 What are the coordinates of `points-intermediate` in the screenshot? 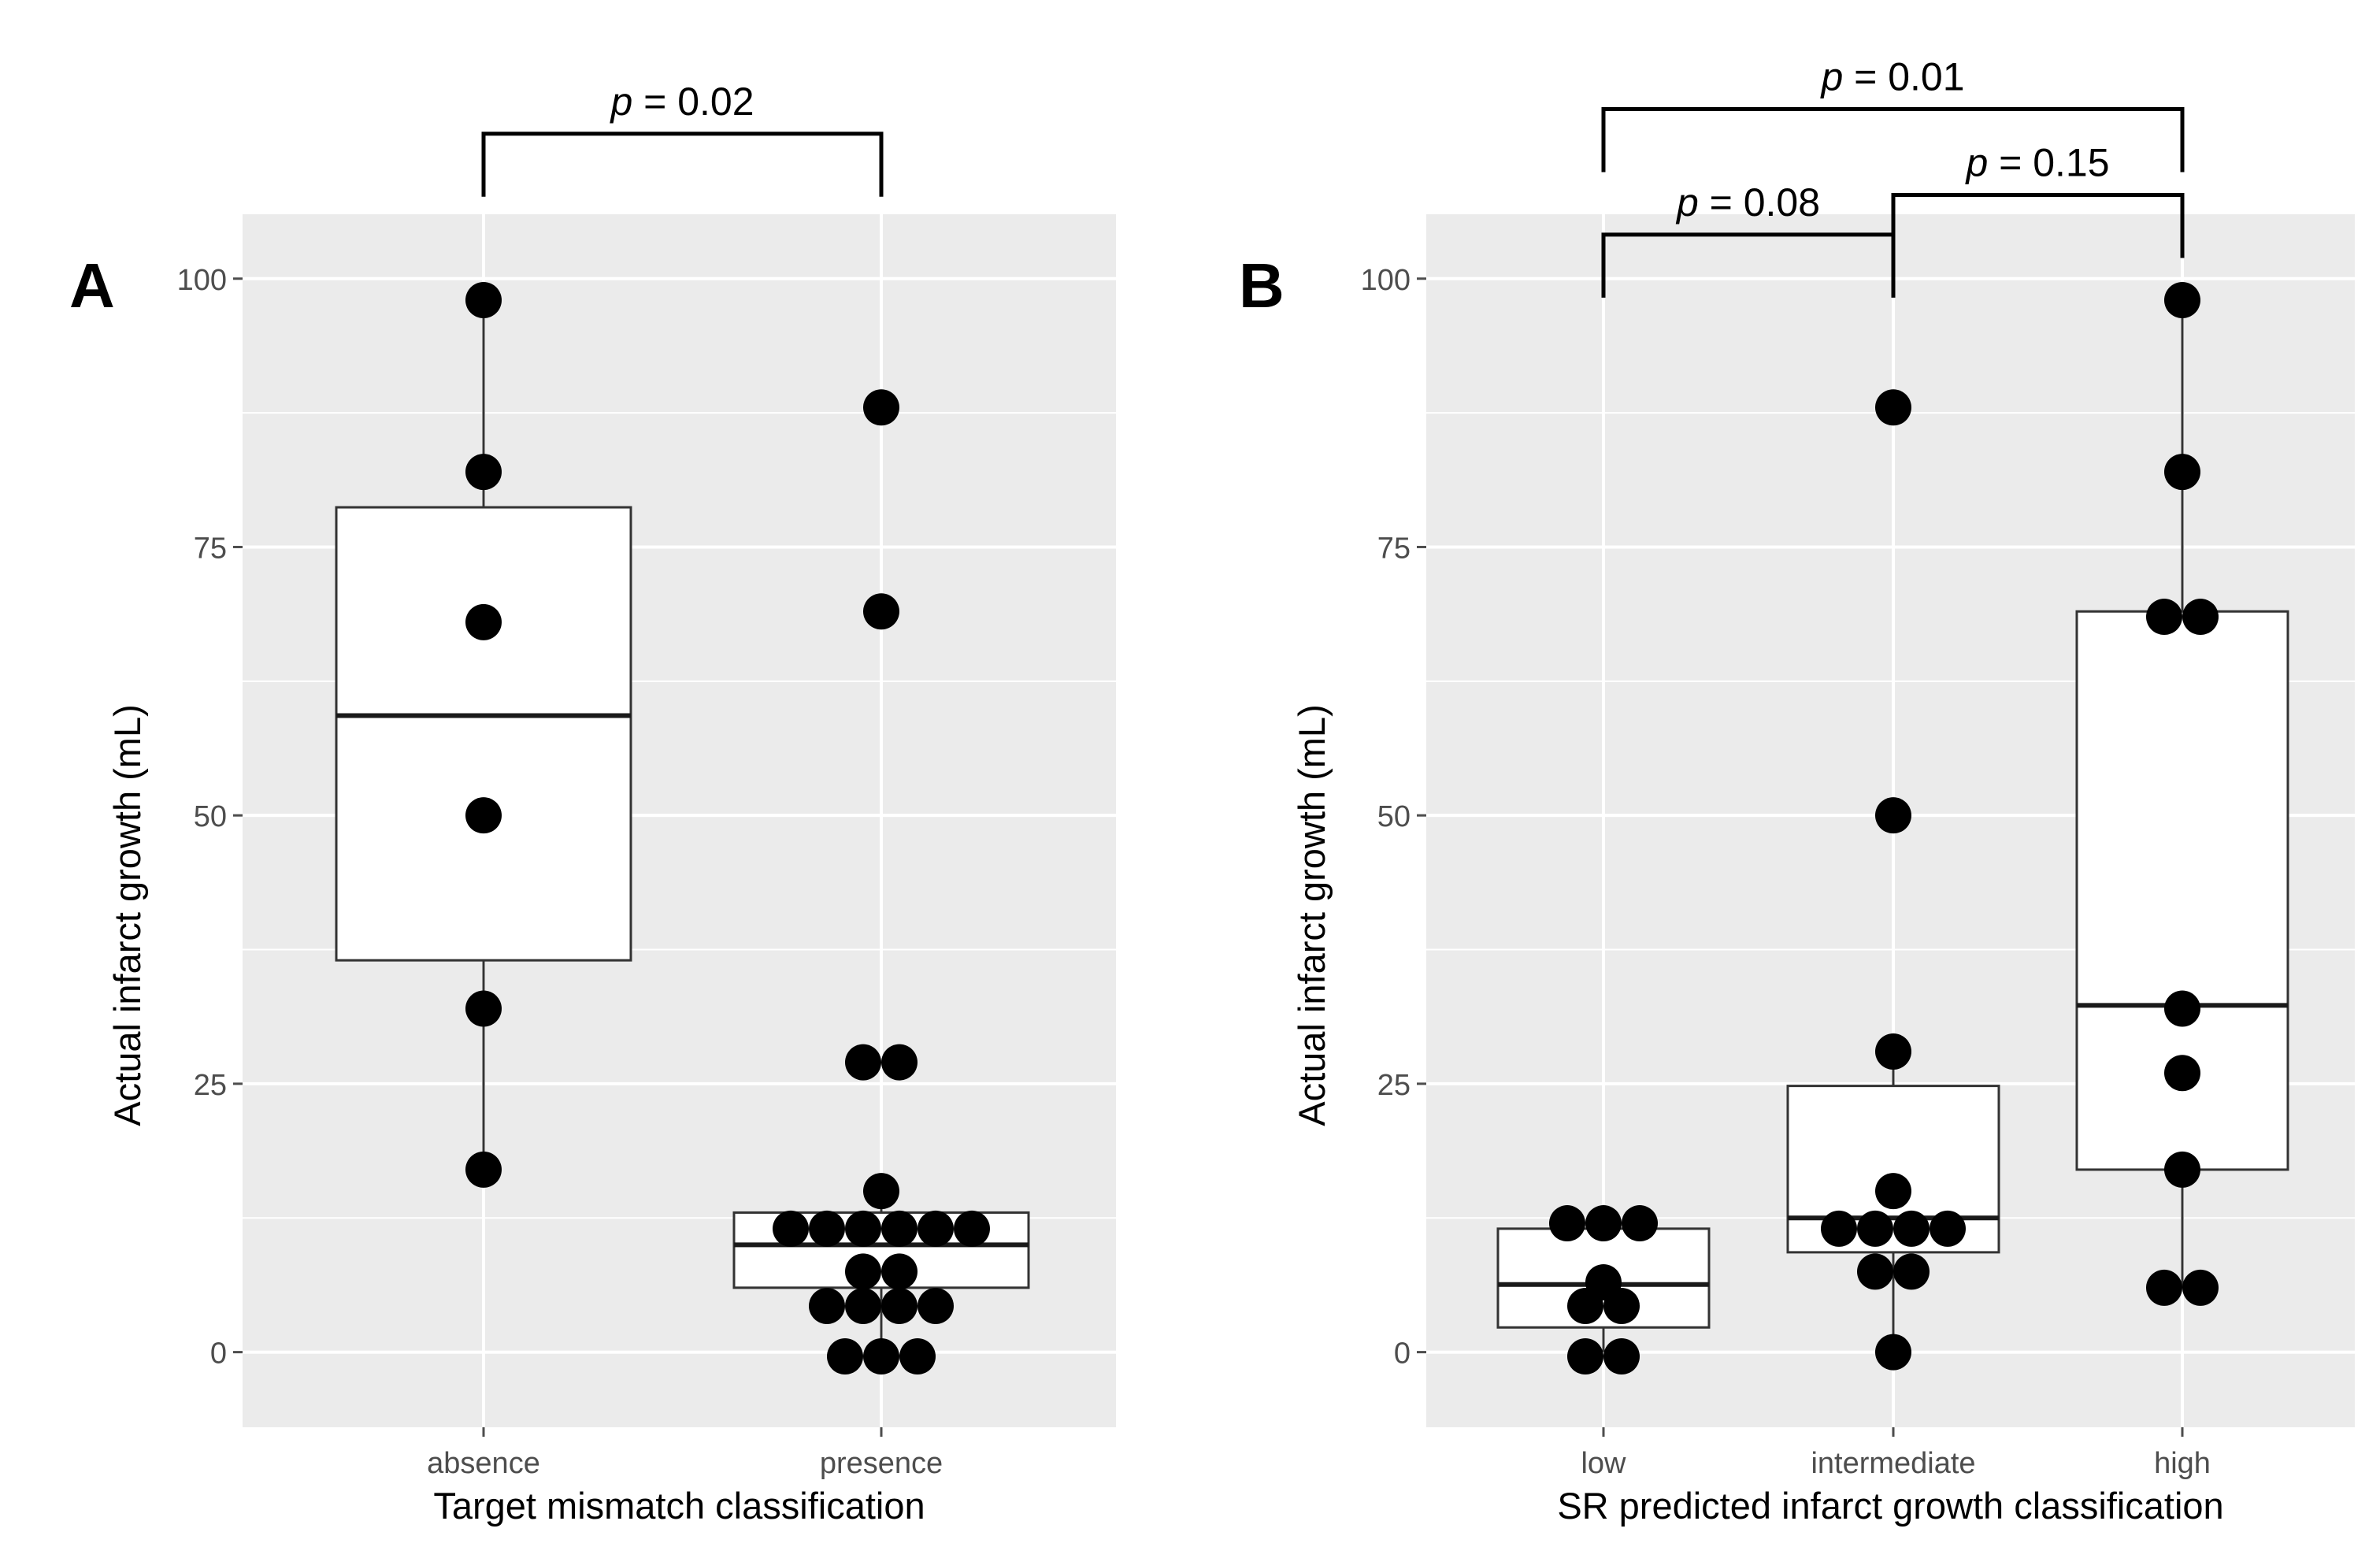 It's located at (1893, 880).